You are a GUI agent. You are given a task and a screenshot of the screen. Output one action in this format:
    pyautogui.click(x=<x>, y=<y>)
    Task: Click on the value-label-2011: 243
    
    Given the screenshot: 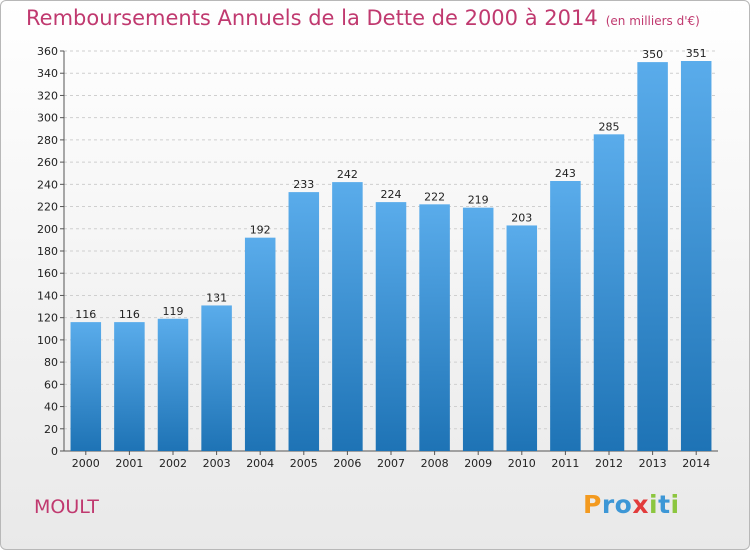 What is the action you would take?
    pyautogui.click(x=565, y=173)
    